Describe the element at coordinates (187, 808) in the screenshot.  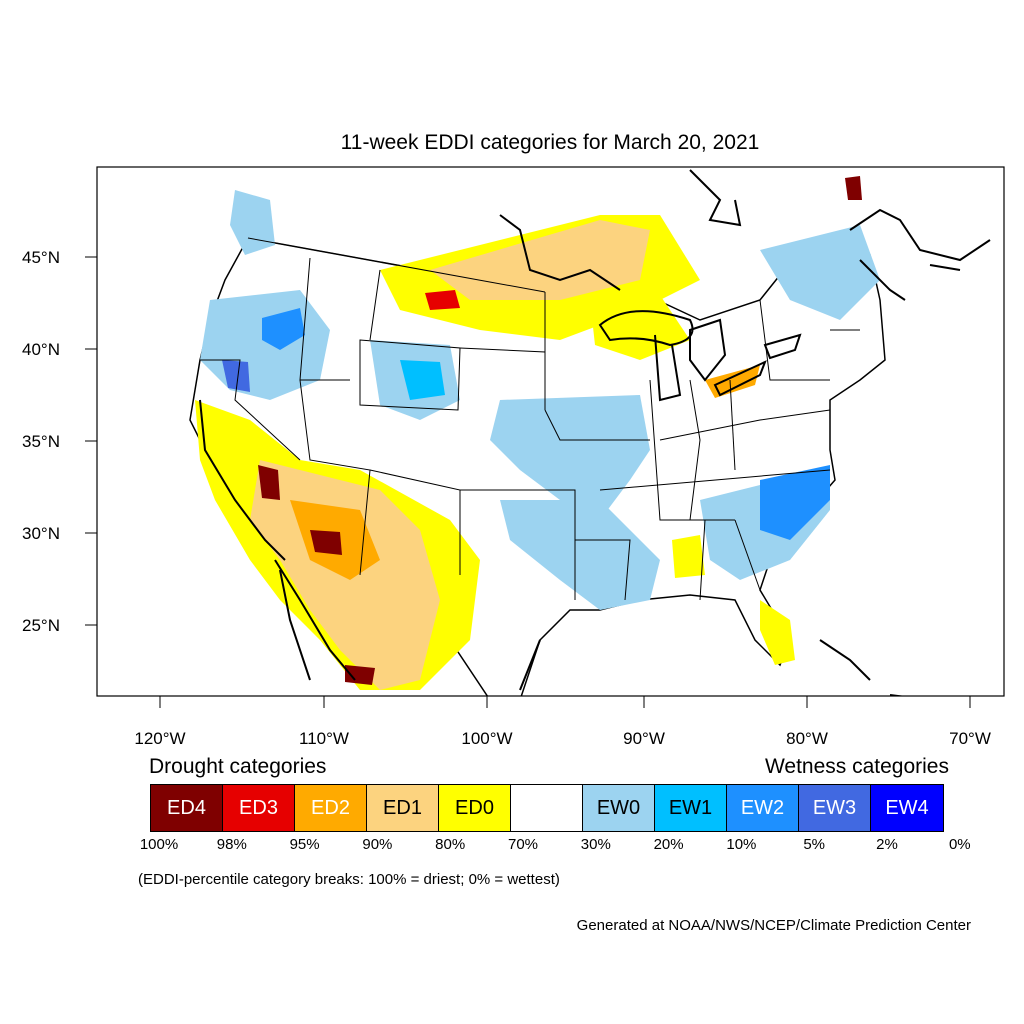
I see `legend-swatch: ED4` at that location.